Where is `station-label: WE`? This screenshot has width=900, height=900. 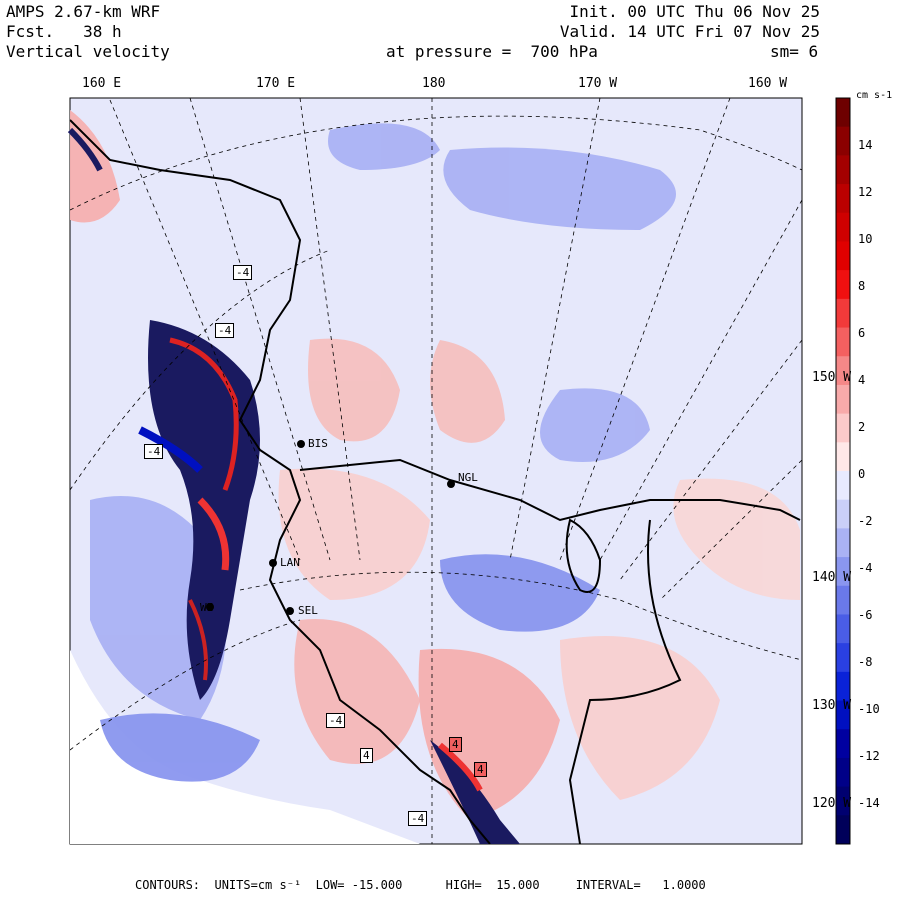
station-label: WE is located at coordinates (207, 607).